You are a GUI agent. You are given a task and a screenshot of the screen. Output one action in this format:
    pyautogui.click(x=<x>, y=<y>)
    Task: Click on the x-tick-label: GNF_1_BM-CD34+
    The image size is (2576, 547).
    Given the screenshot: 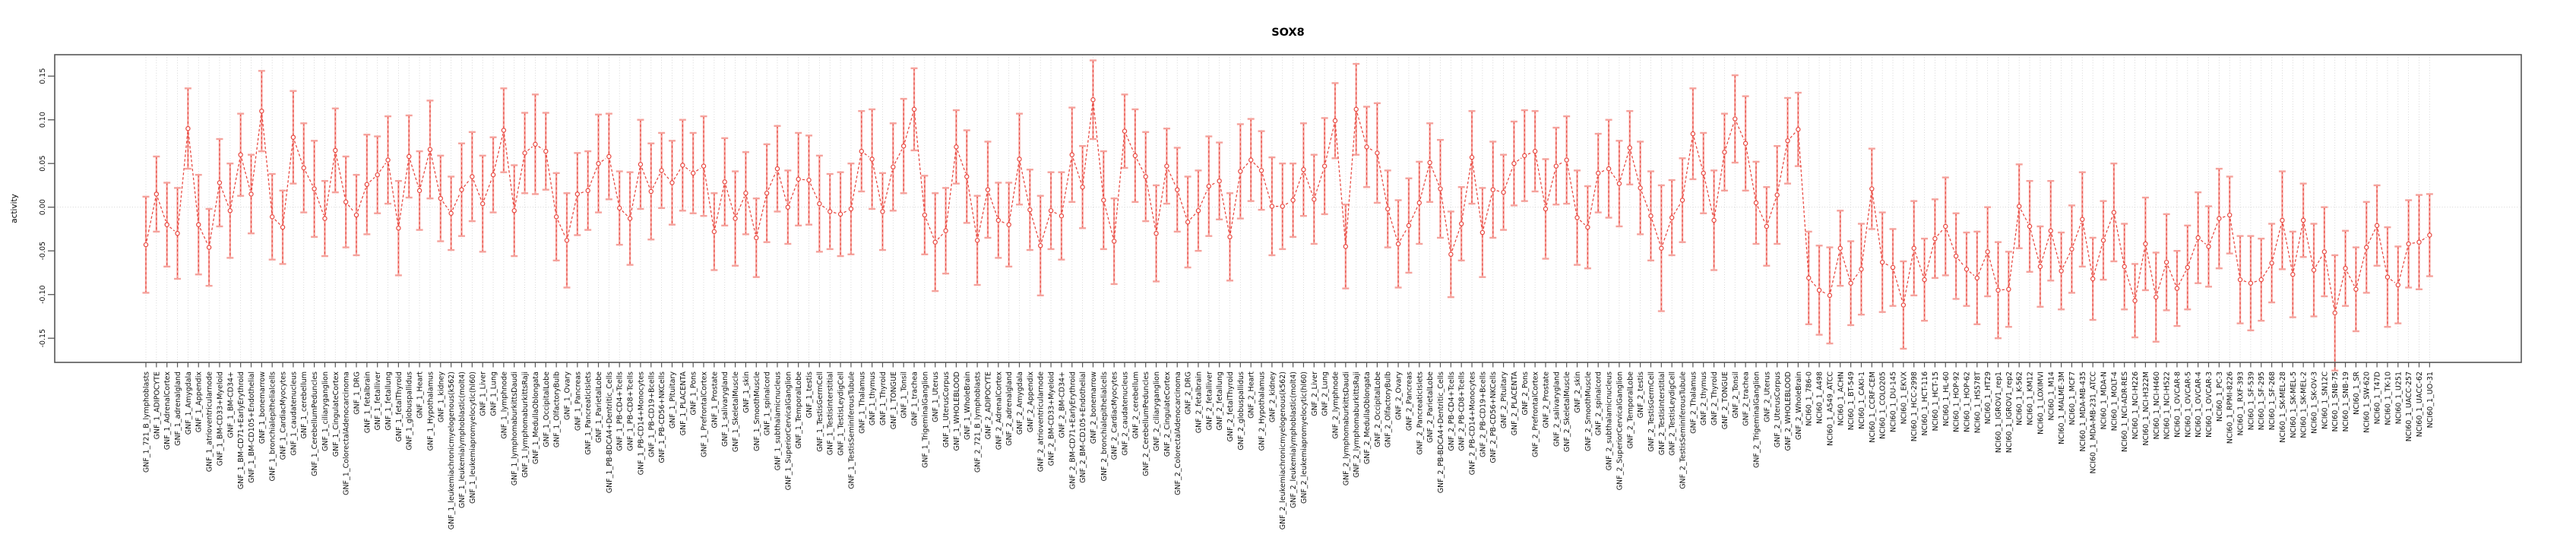 What is the action you would take?
    pyautogui.click(x=231, y=405)
    